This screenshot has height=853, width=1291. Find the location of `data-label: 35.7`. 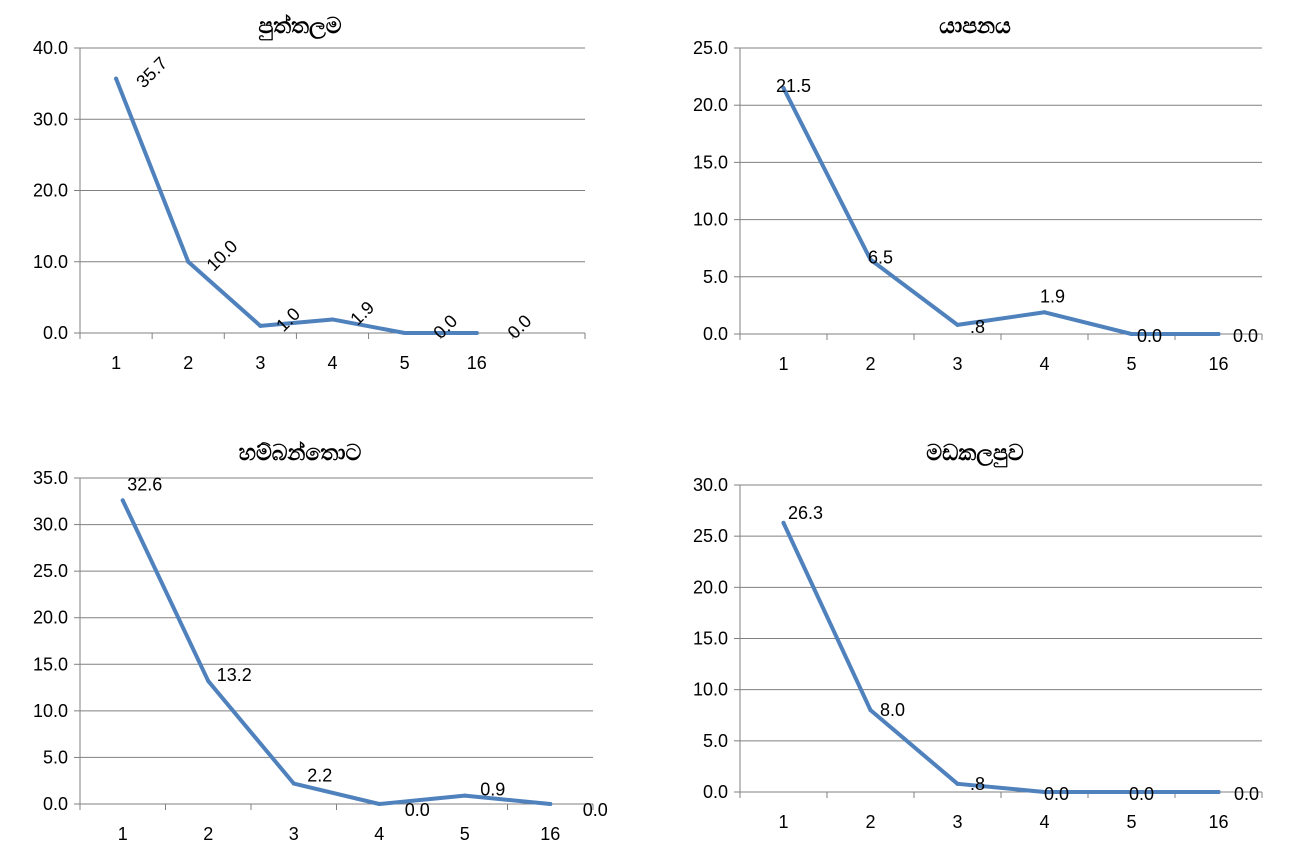

data-label: 35.7 is located at coordinates (151, 72).